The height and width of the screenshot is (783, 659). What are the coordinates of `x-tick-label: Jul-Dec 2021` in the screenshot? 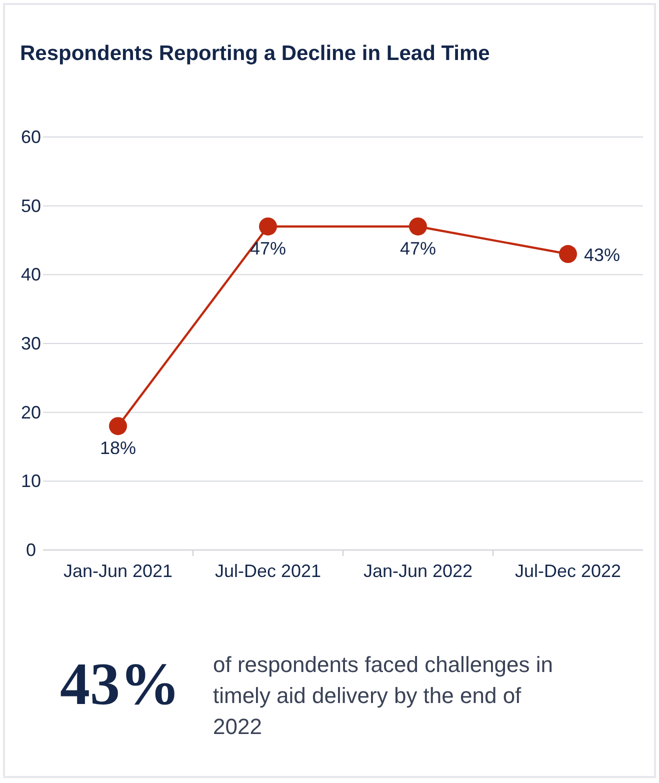 It's located at (268, 571).